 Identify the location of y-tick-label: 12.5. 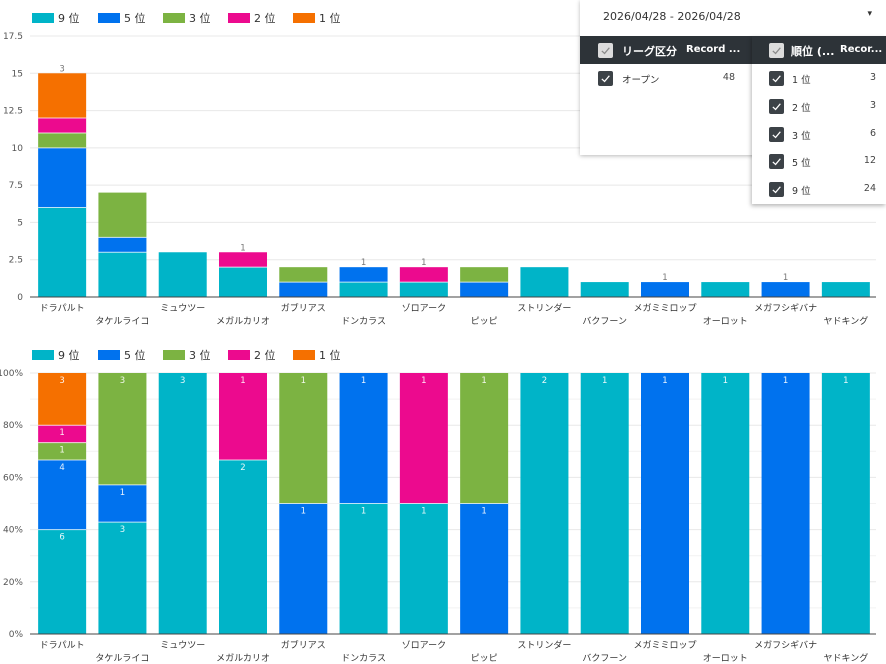
(13, 112).